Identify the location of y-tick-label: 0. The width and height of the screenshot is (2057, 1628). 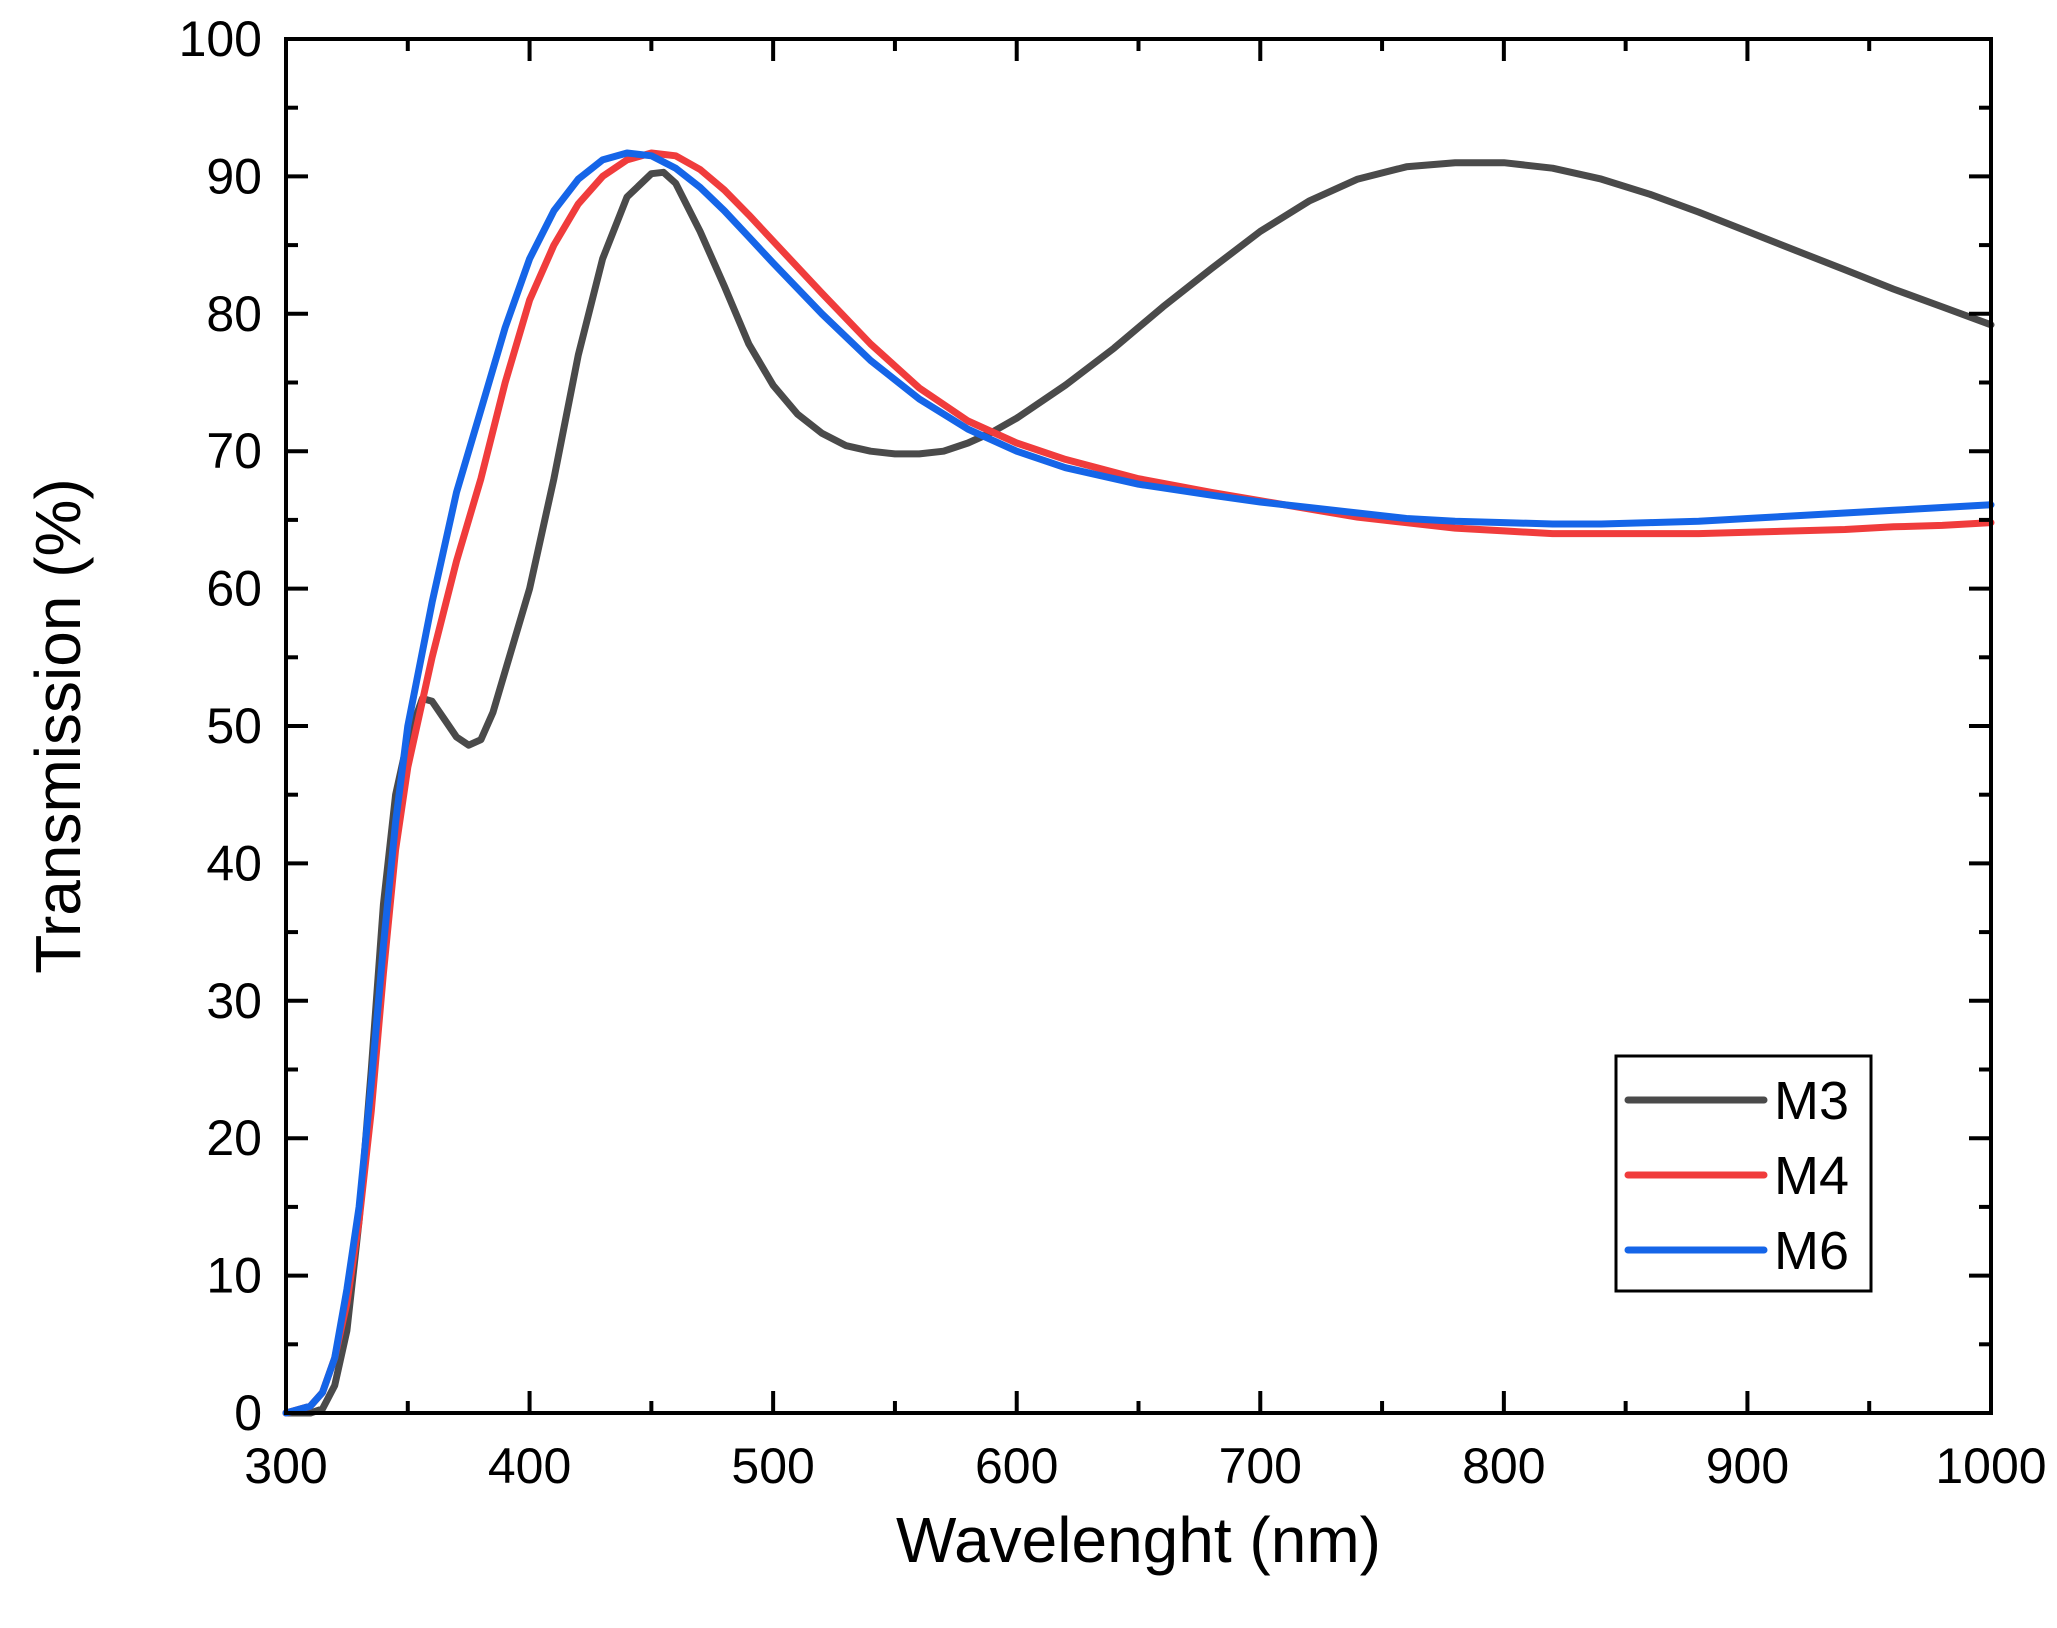
(248, 1413).